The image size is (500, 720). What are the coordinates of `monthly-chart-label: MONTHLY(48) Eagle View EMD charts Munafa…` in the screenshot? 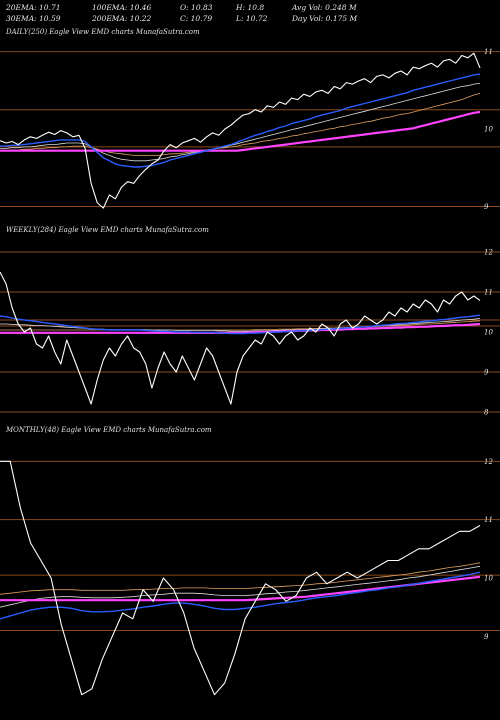 It's located at (109, 430).